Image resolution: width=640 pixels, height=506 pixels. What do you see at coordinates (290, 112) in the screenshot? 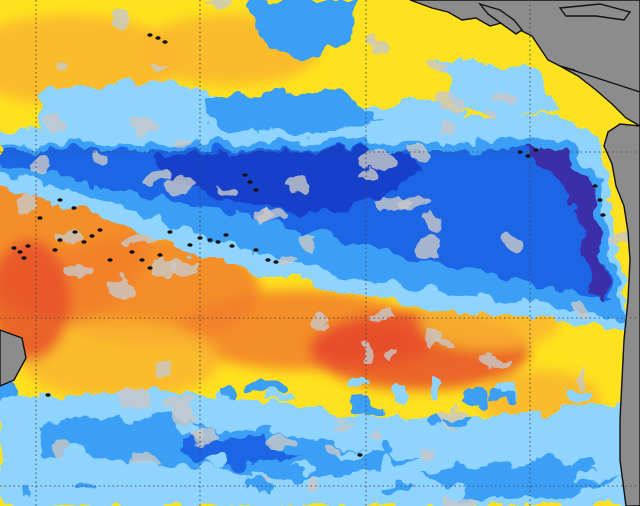
I see `north-cool-core` at bounding box center [290, 112].